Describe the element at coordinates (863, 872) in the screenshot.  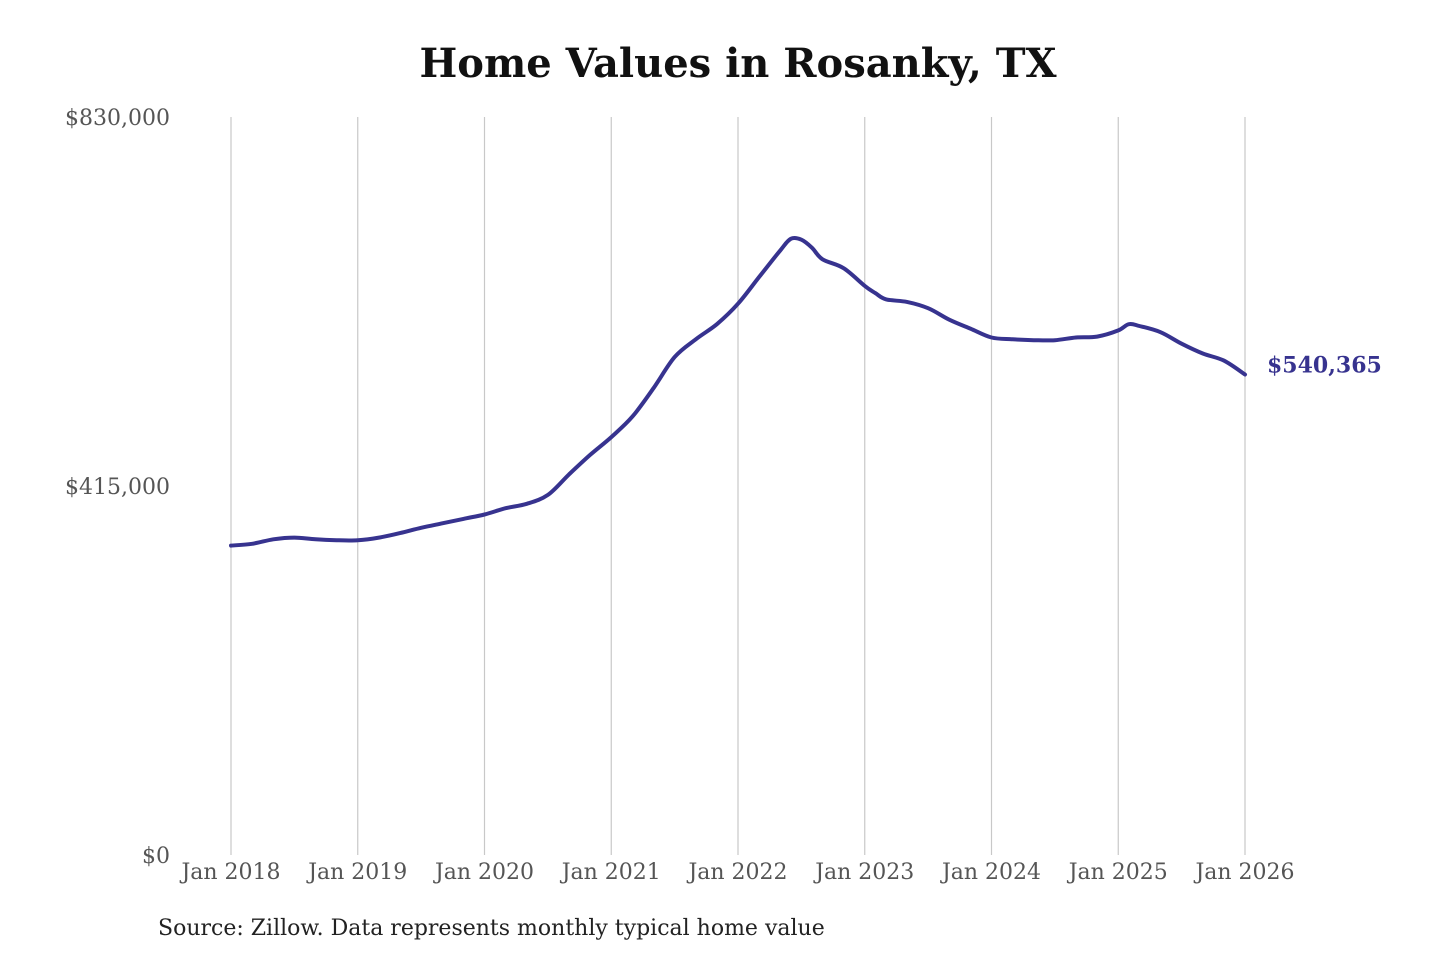
I see `x-tick-label: Jan 2023` at that location.